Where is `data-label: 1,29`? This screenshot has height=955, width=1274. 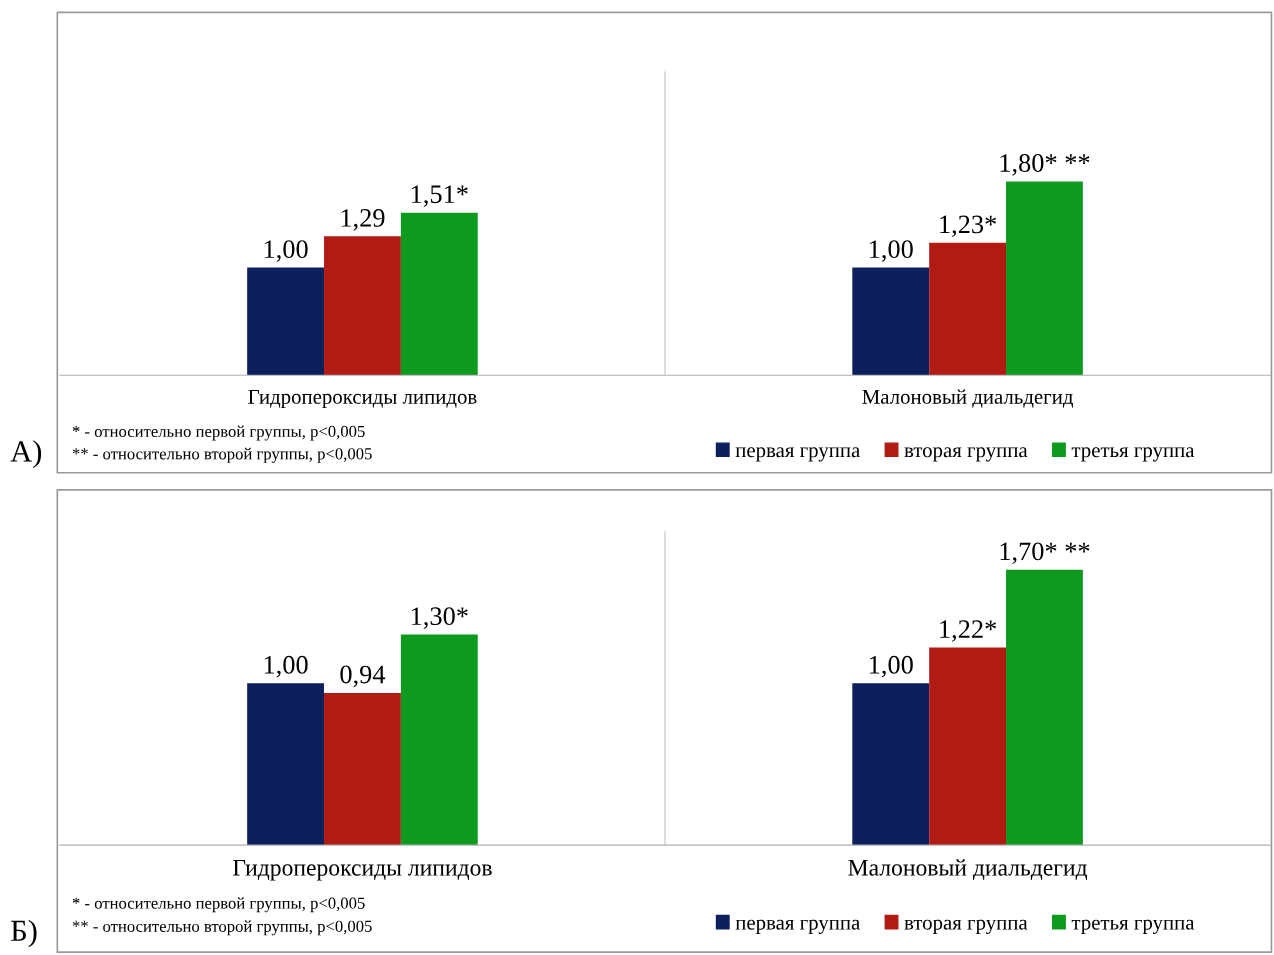 data-label: 1,29 is located at coordinates (363, 220).